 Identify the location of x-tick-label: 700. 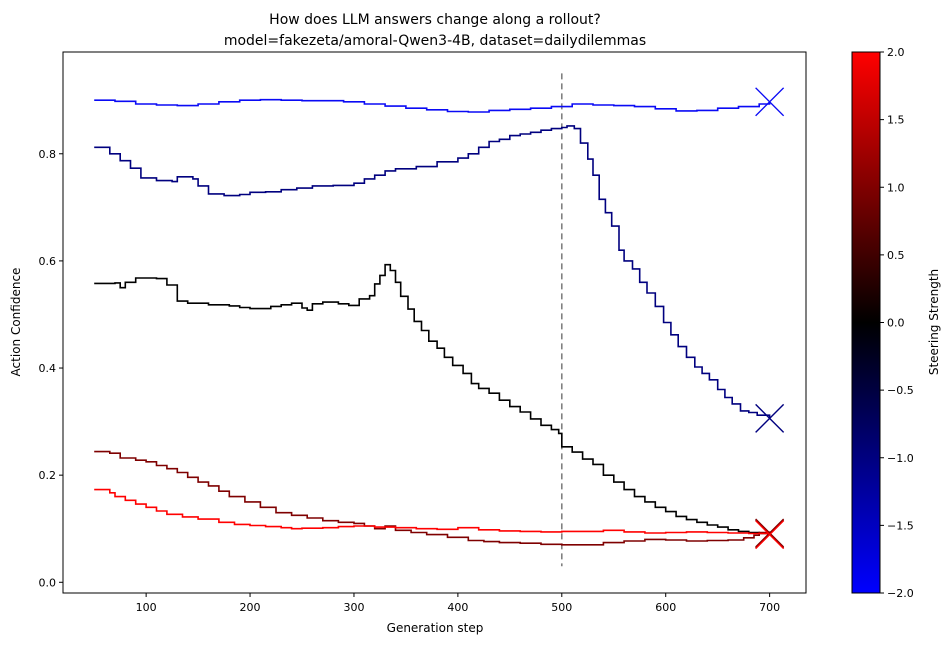
(769, 607).